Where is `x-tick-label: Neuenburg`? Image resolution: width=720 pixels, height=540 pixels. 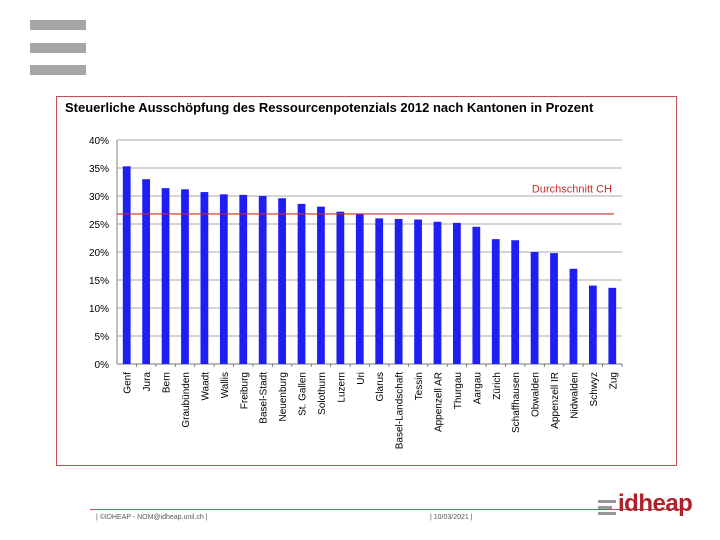
x-tick-label: Neuenburg is located at coordinates (283, 396).